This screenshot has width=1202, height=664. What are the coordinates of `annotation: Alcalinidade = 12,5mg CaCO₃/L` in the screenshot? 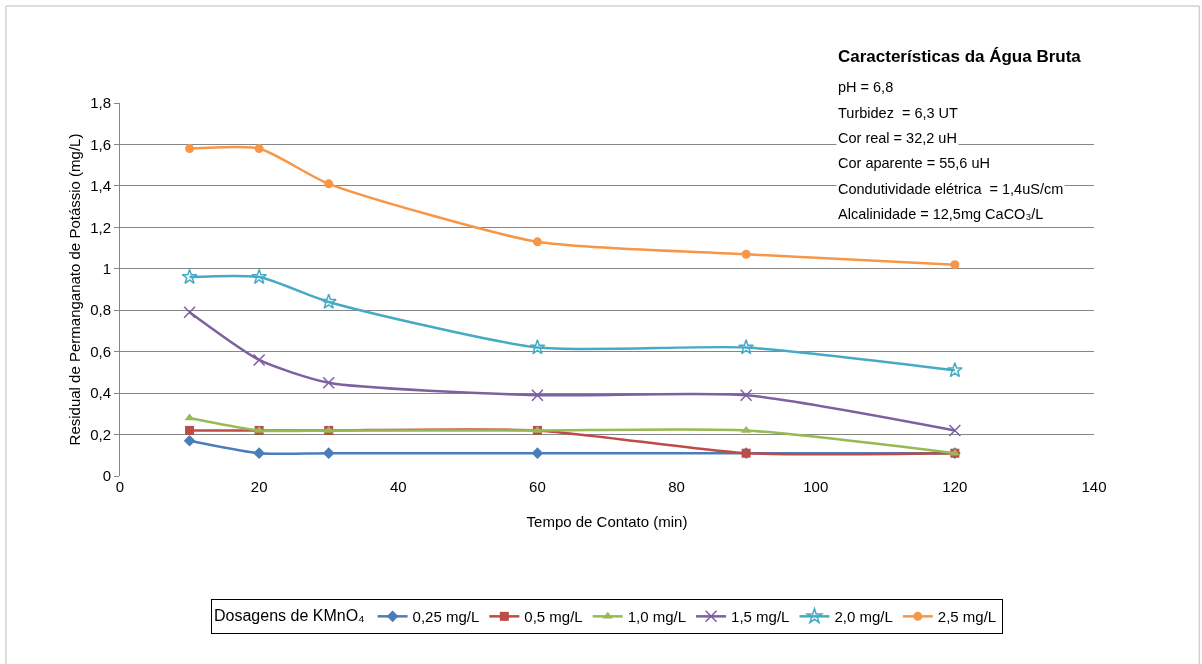 It's located at (941, 214).